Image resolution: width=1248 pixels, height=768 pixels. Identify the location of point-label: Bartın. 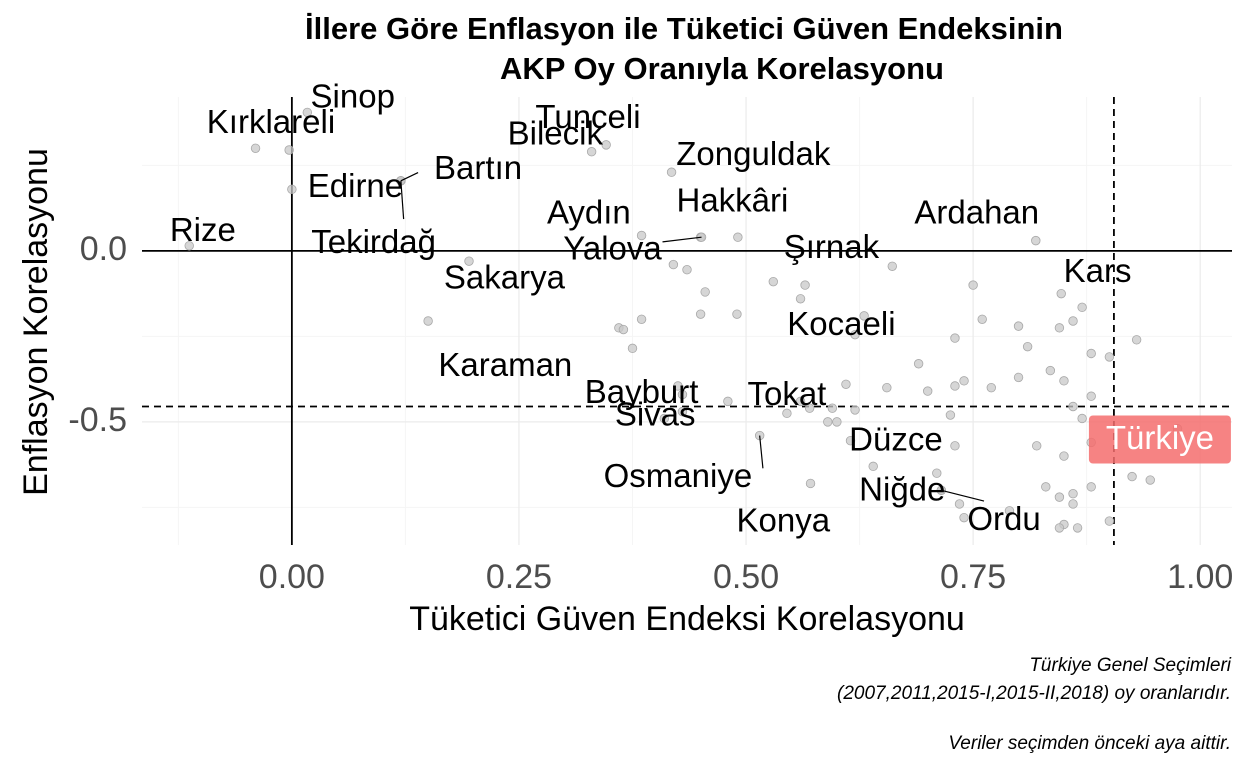
(478, 167).